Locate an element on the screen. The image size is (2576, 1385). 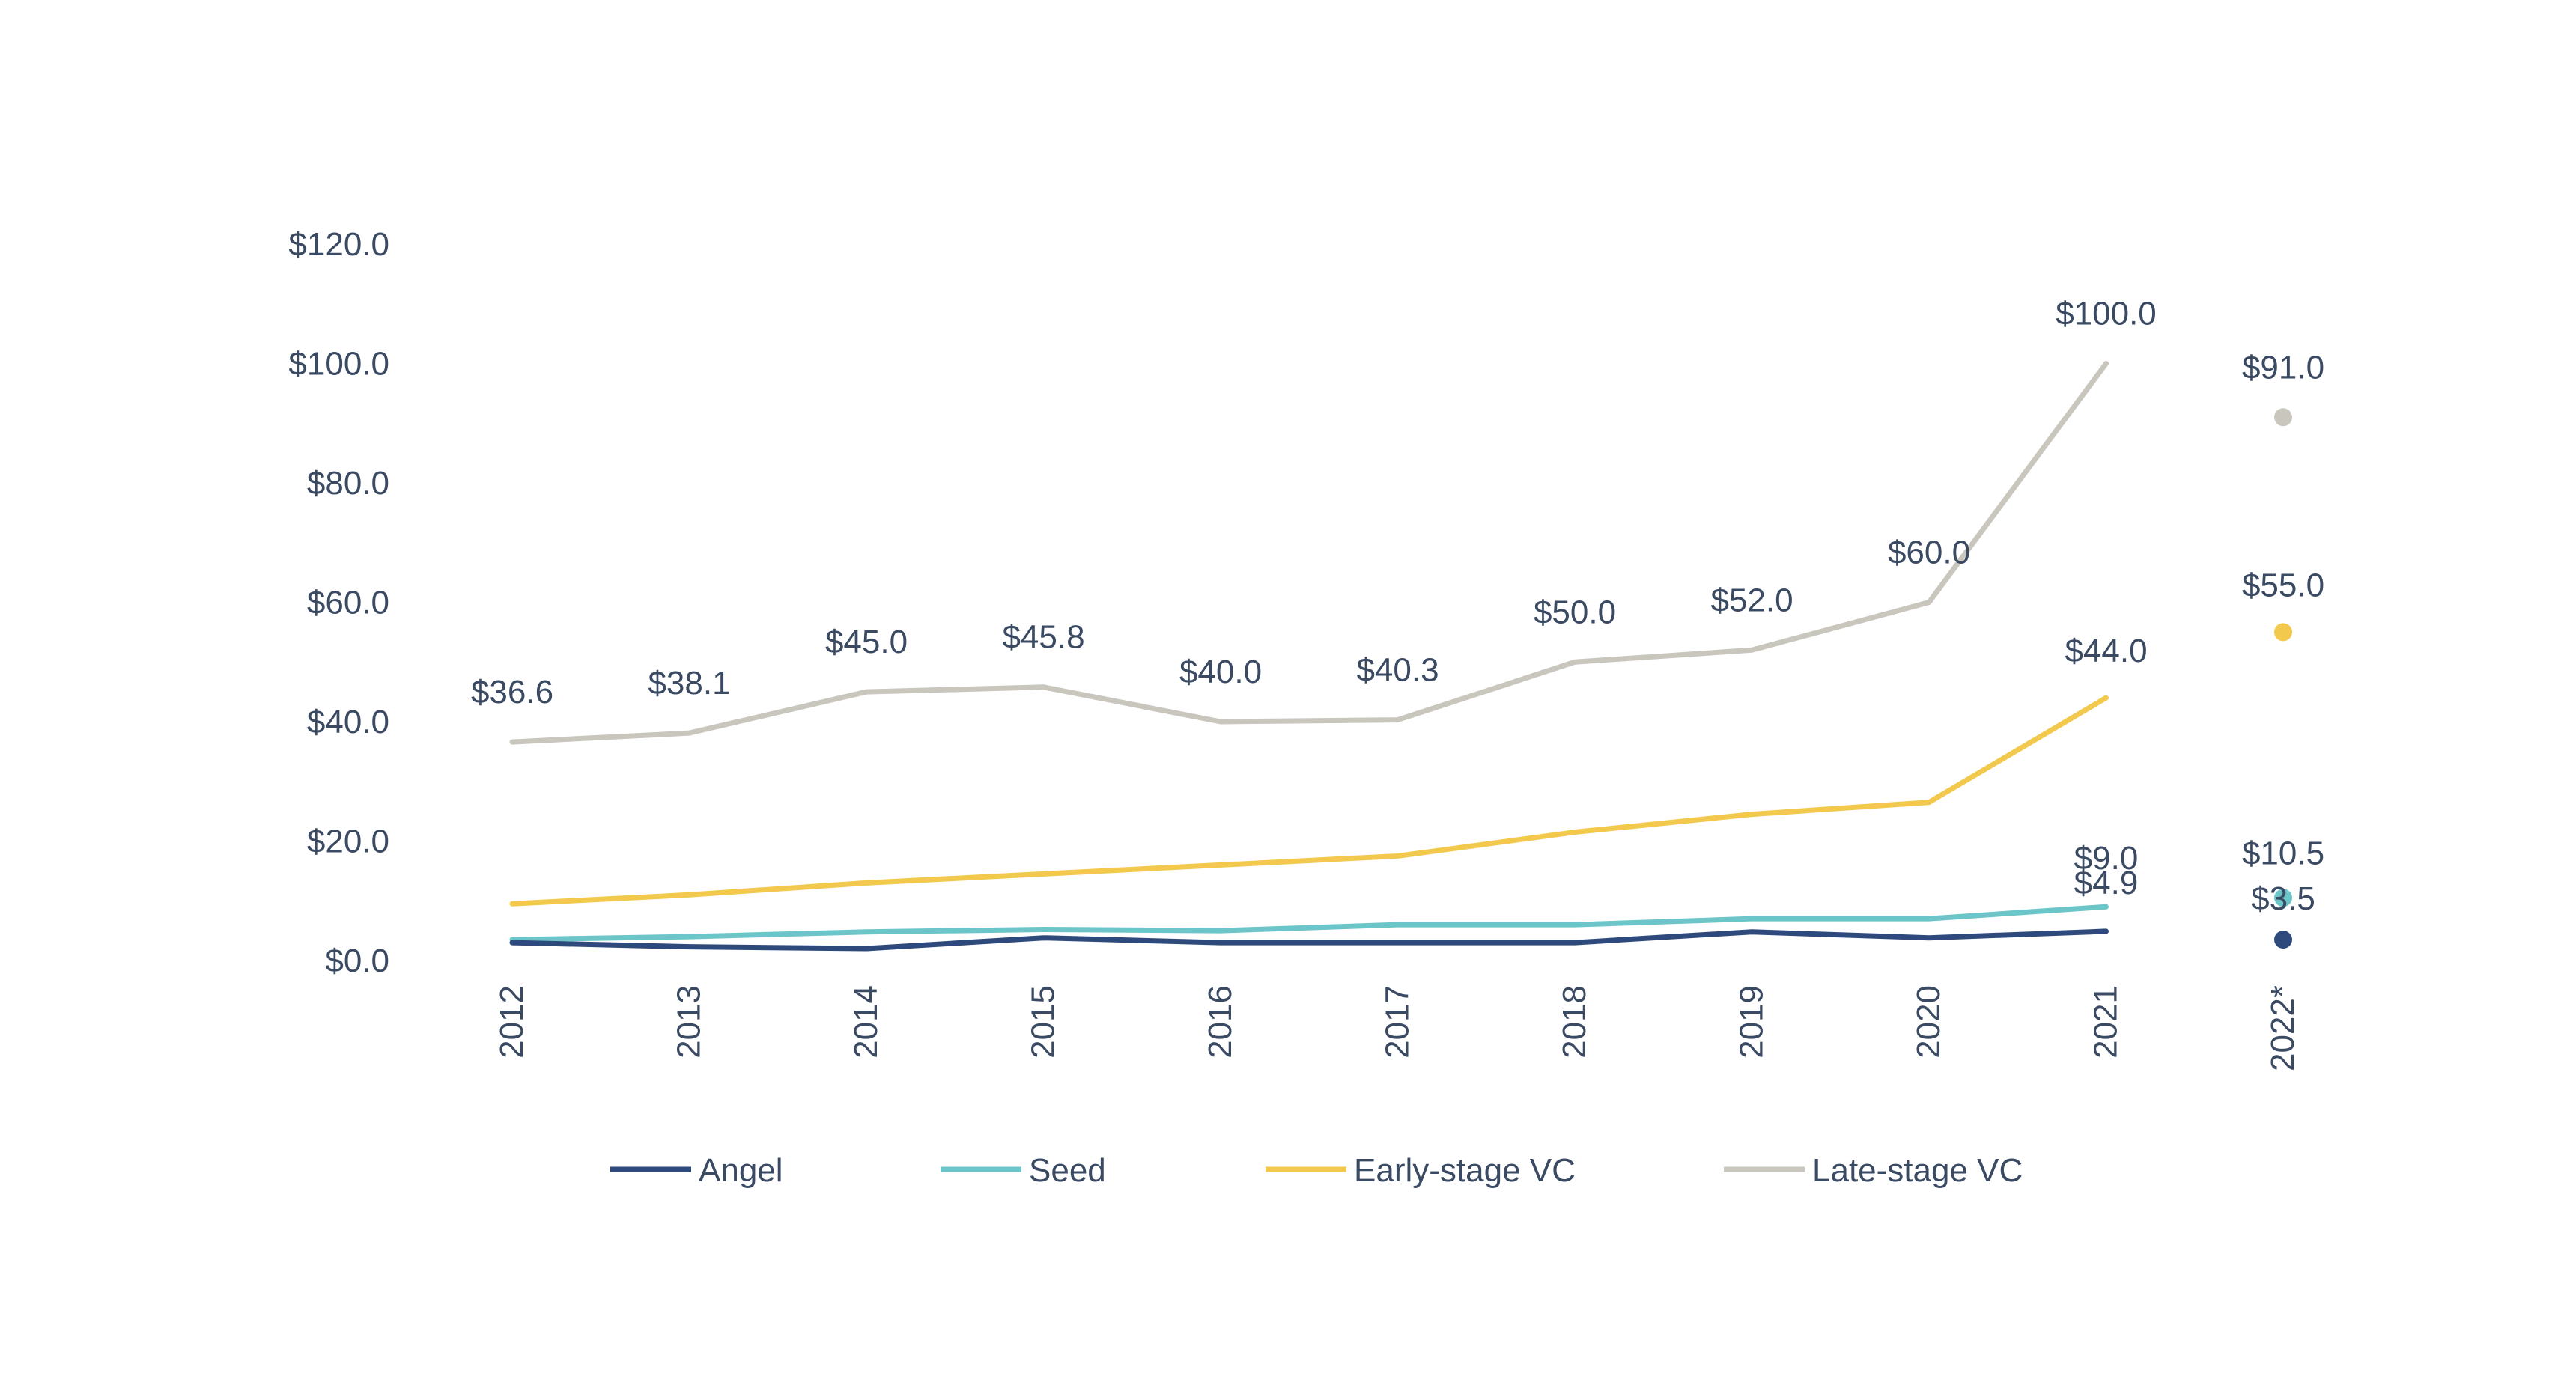
x-tick-label: 2018 is located at coordinates (1574, 1022).